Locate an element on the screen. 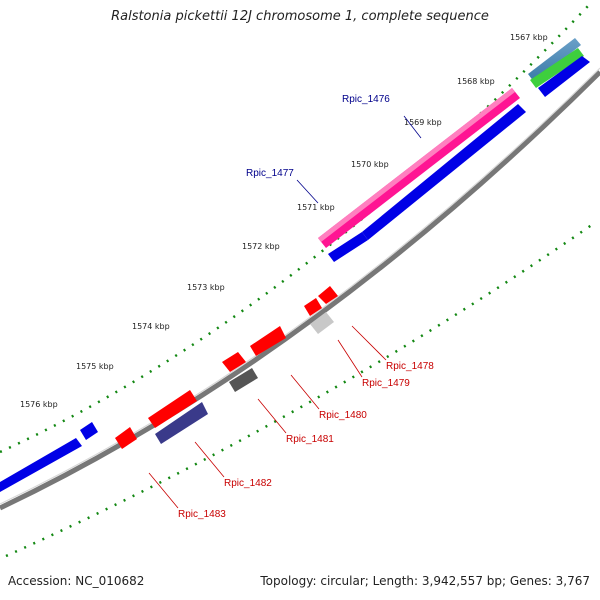 The image size is (600, 600). reverse-genes is located at coordinates (226, 367).